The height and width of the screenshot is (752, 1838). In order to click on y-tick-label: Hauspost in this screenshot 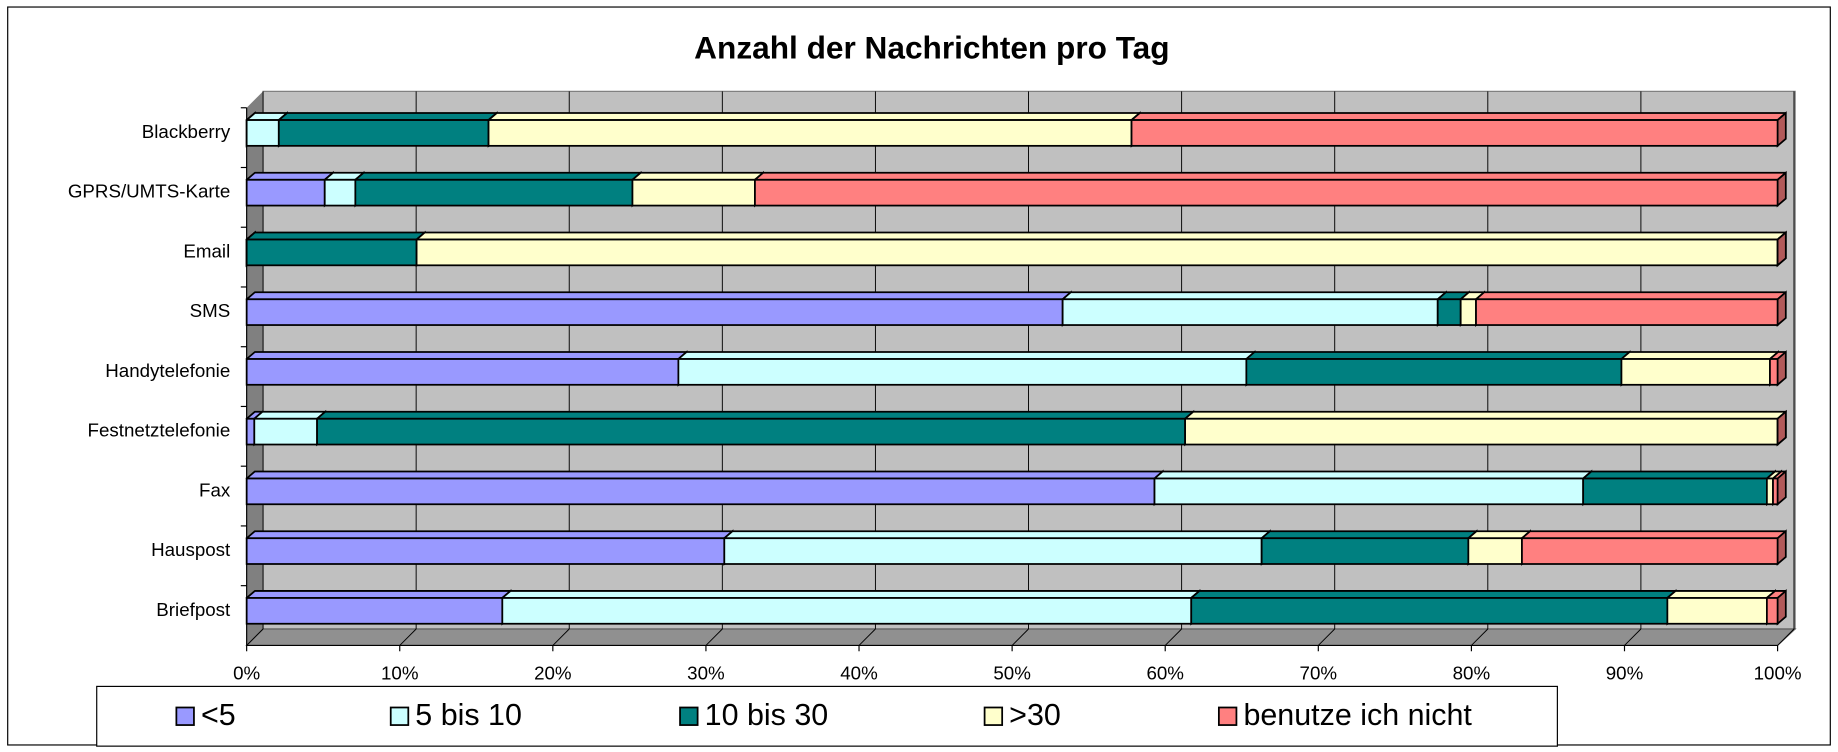, I will do `click(191, 549)`.